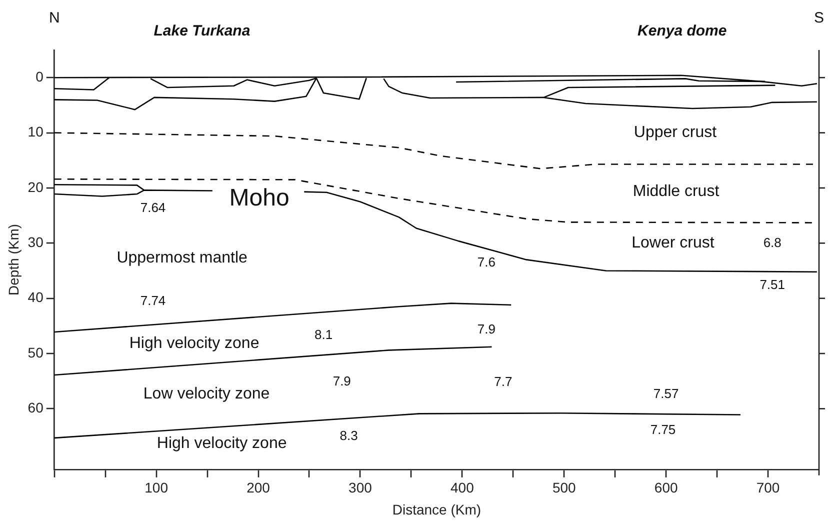 The height and width of the screenshot is (525, 833). What do you see at coordinates (773, 284) in the screenshot?
I see `annotation: 7.51` at bounding box center [773, 284].